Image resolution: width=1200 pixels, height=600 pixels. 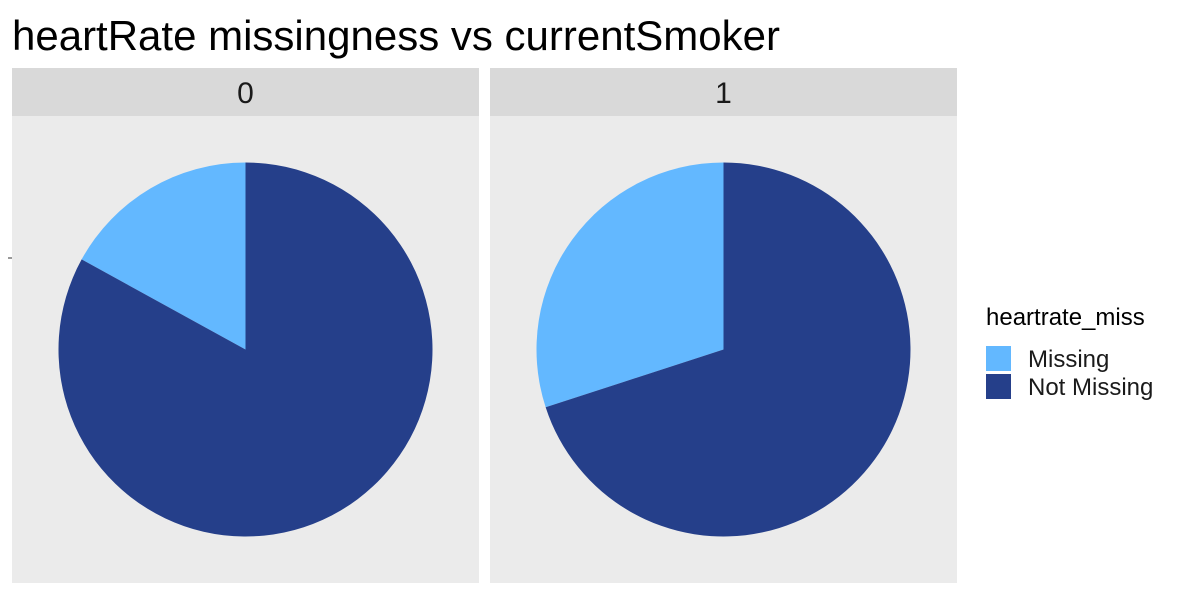 I want to click on facet-strip-label: 0, so click(x=245, y=93).